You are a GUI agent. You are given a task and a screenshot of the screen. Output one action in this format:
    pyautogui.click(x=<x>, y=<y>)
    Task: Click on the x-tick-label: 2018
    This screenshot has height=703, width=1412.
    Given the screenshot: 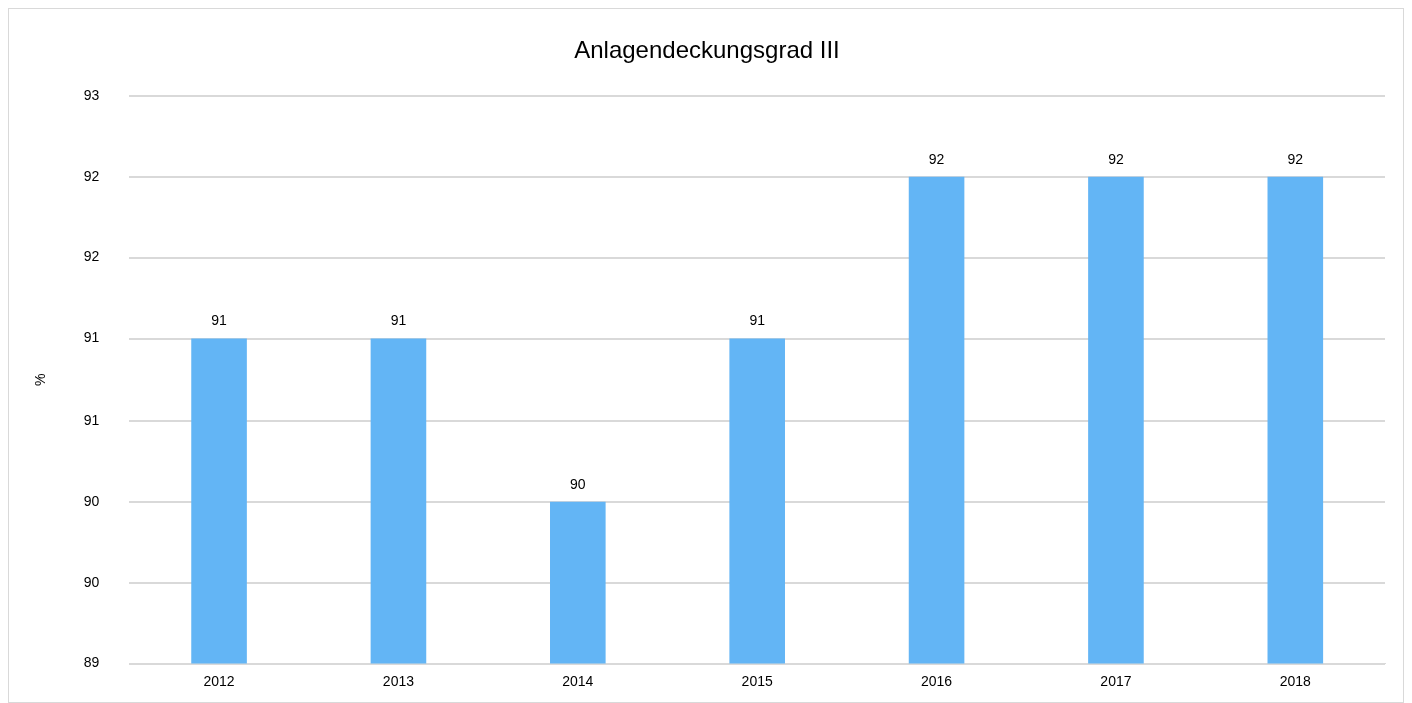 What is the action you would take?
    pyautogui.click(x=1295, y=680)
    